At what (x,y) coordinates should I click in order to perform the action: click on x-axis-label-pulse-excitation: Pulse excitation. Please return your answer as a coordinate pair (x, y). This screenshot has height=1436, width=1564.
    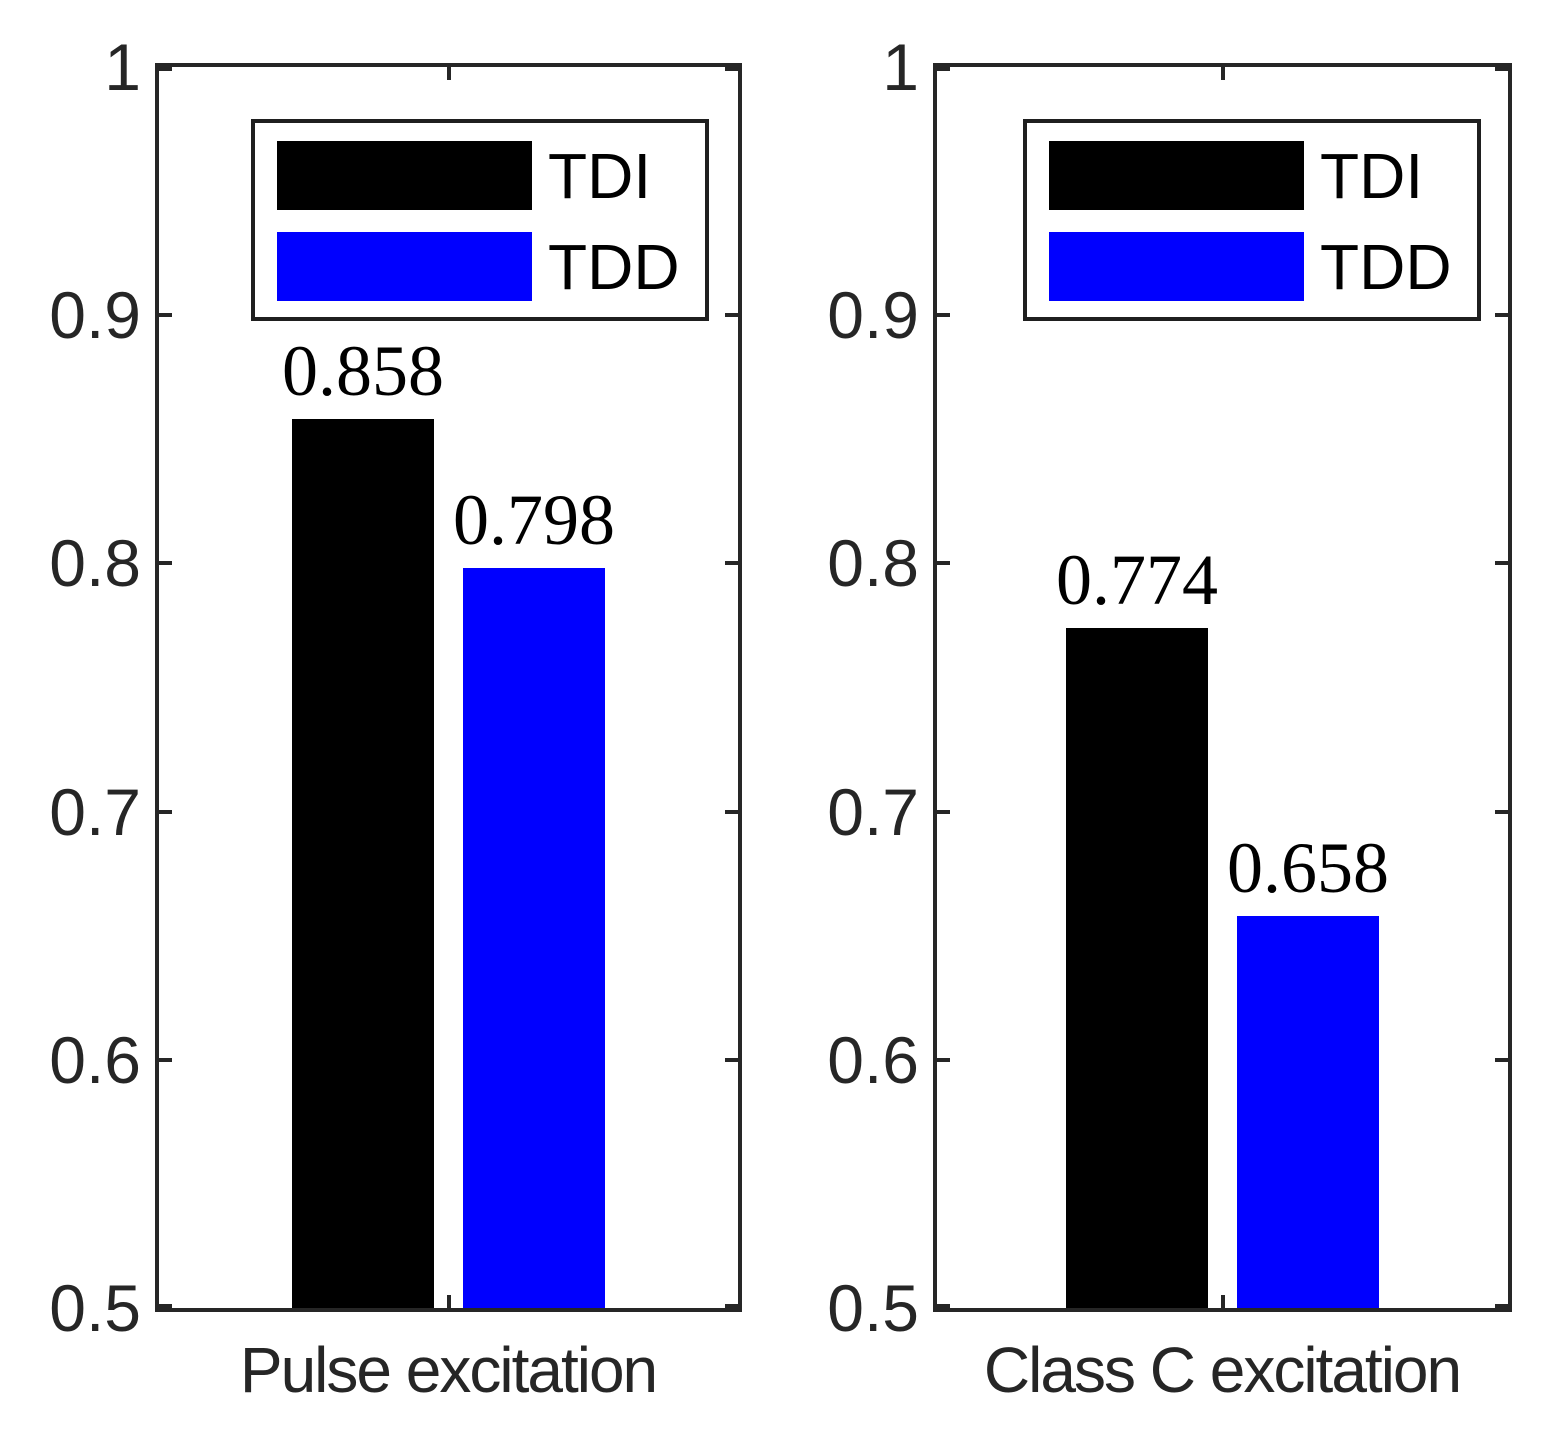
    Looking at the image, I should click on (448, 1370).